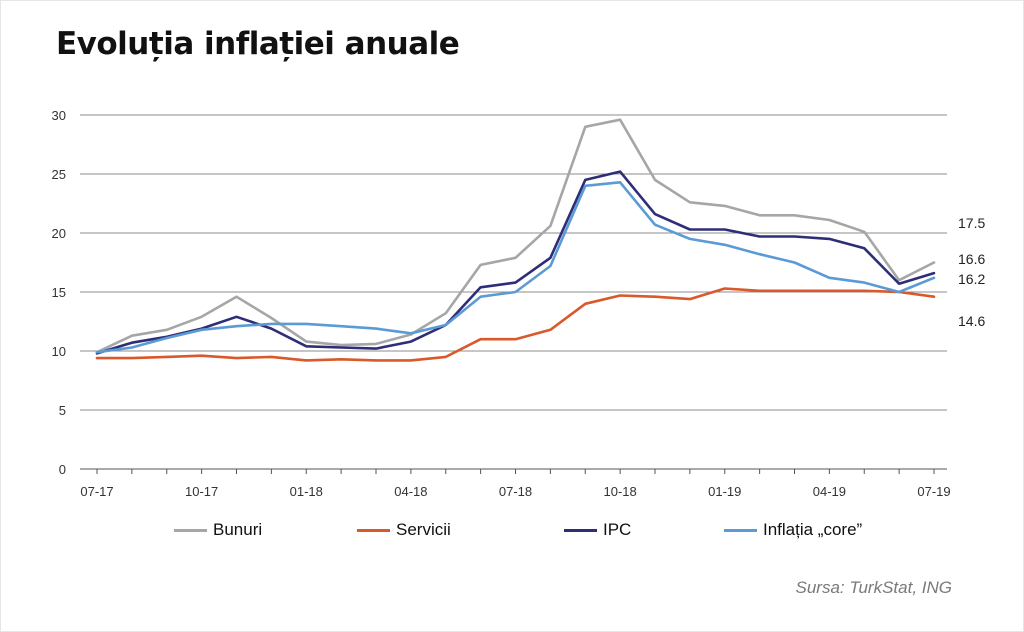 The image size is (1024, 632). What do you see at coordinates (597, 530) in the screenshot?
I see `legend-item: IPC` at bounding box center [597, 530].